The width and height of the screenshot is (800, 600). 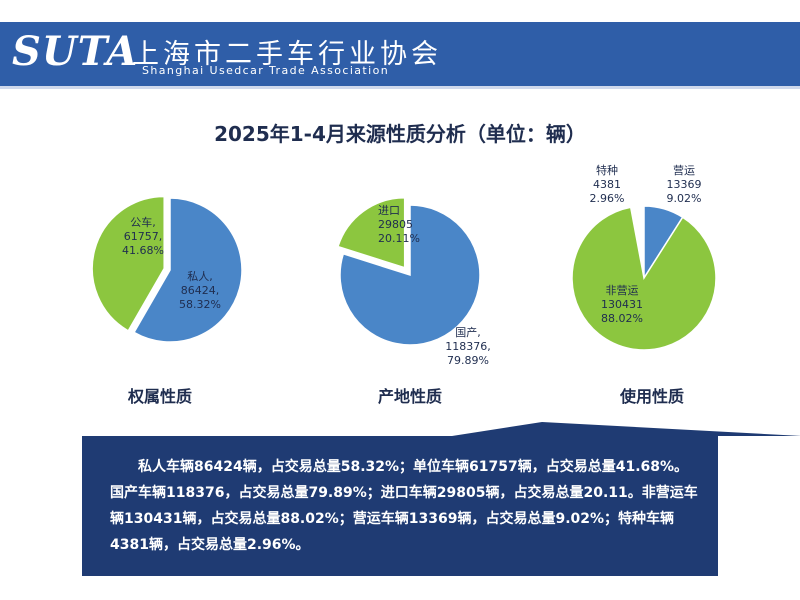 I want to click on org-name-cn: 上海市二手车行业协会, so click(x=287, y=54).